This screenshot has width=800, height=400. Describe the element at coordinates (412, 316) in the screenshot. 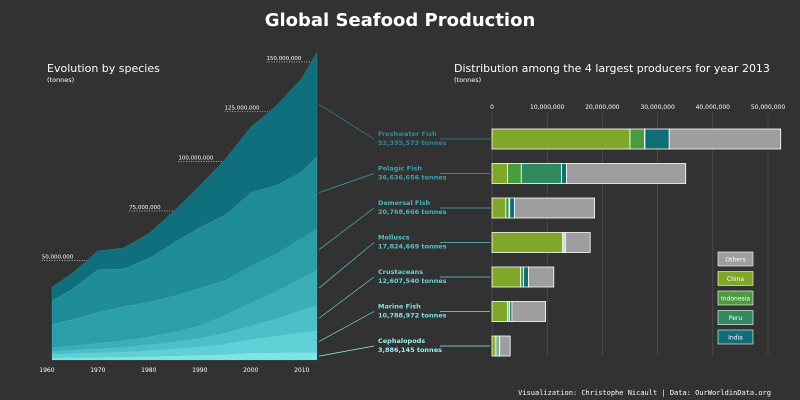

I see `species-label-total: 10,788,972 tonnes` at that location.